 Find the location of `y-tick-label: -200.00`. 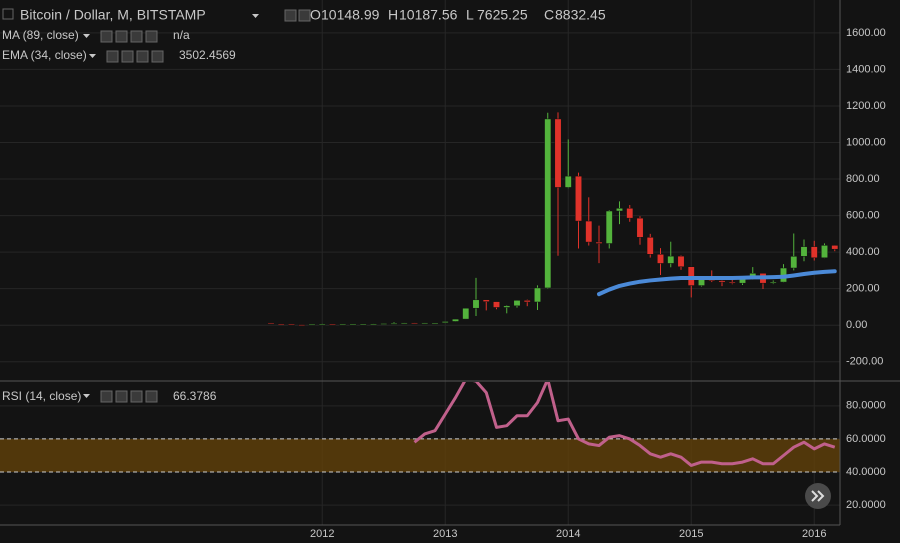

y-tick-label: -200.00 is located at coordinates (864, 362).